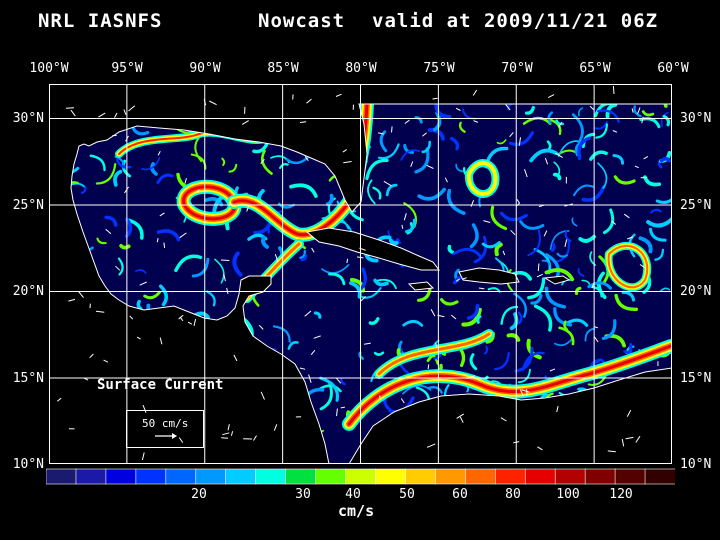  I want to click on colorbar-label: 80, so click(513, 494).